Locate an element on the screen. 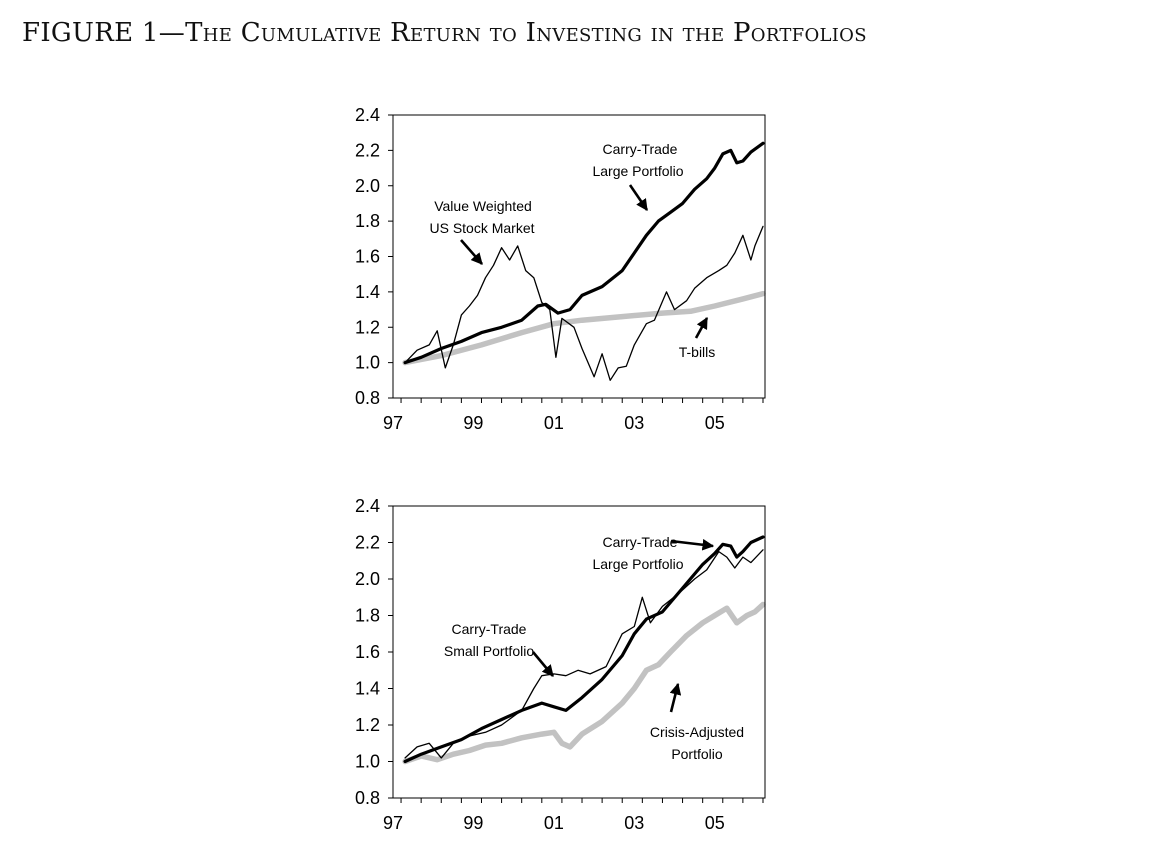 The image size is (1160, 864). annotation-line-2: Small Portfolio is located at coordinates (489, 651).